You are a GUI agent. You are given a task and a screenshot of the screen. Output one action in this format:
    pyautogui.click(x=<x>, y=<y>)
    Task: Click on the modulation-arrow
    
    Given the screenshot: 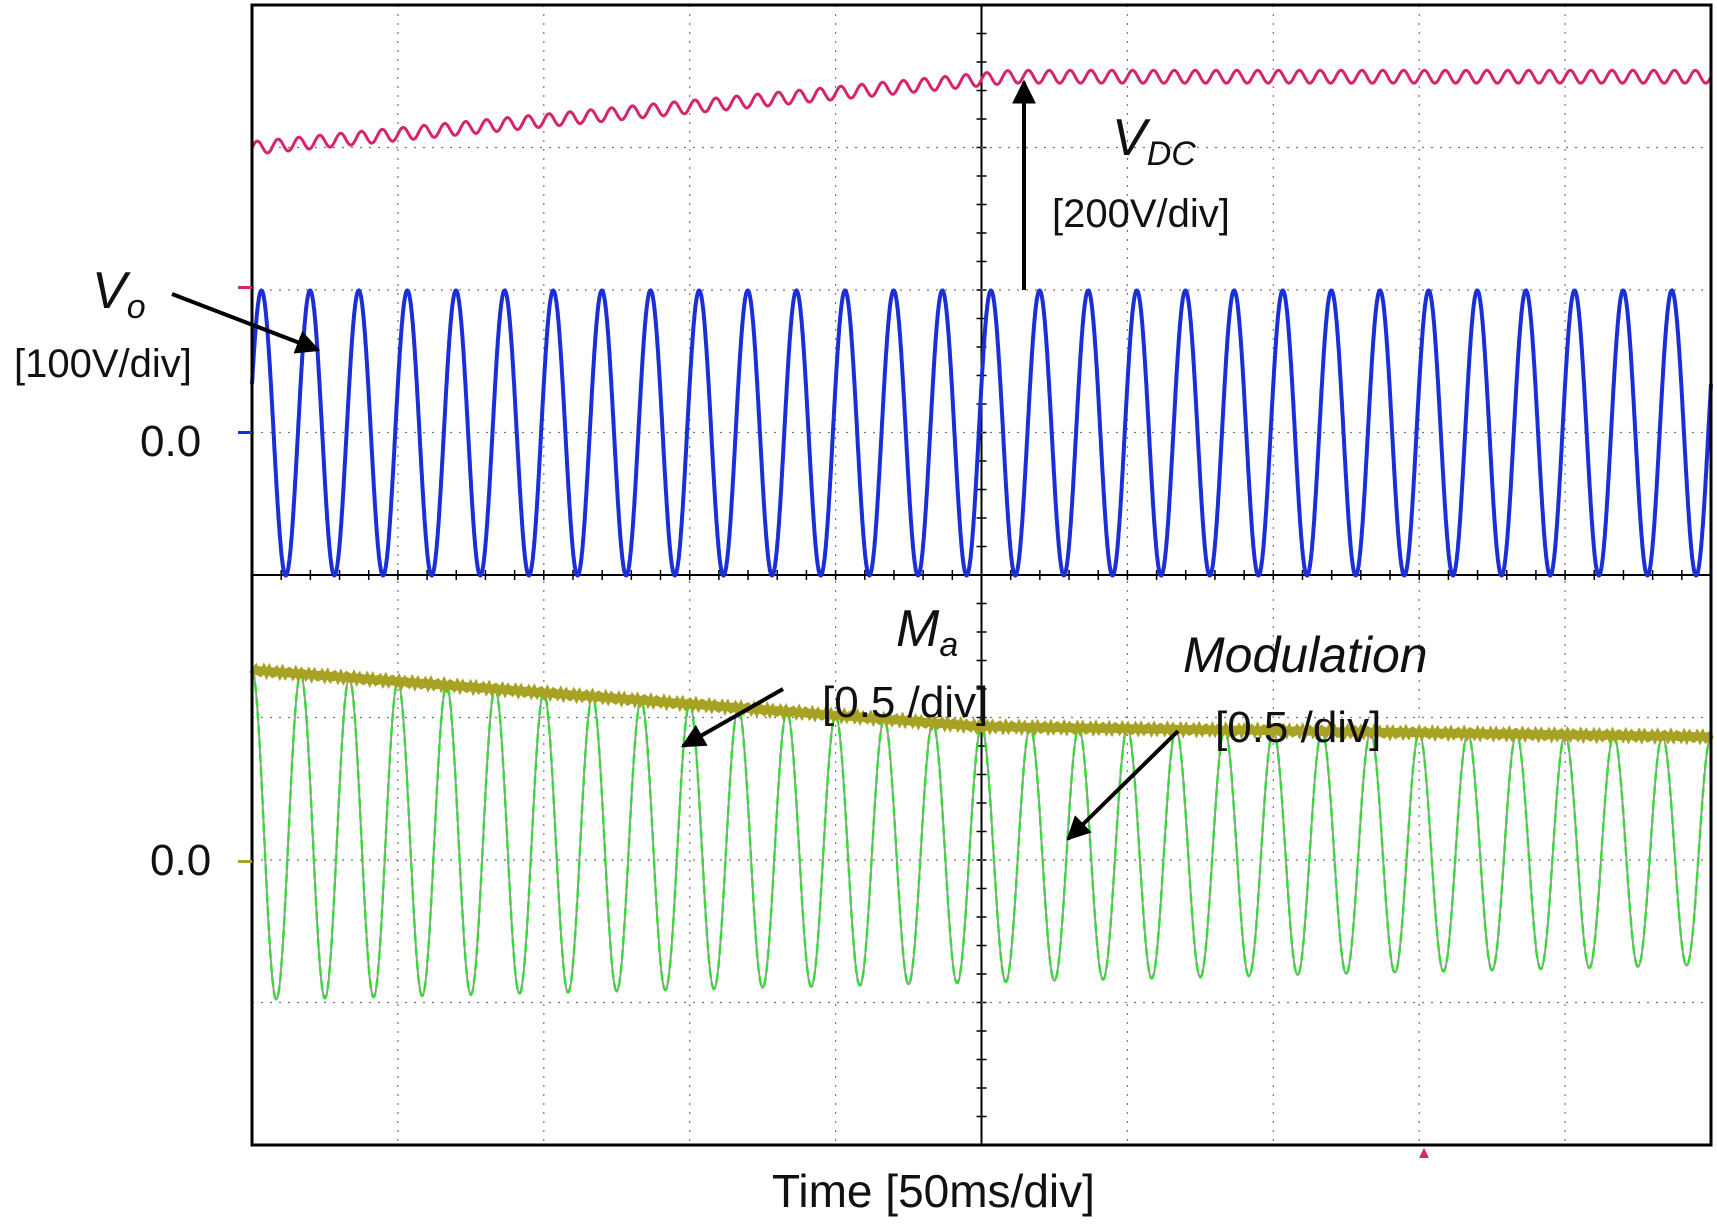 What is the action you would take?
    pyautogui.click(x=1123, y=785)
    